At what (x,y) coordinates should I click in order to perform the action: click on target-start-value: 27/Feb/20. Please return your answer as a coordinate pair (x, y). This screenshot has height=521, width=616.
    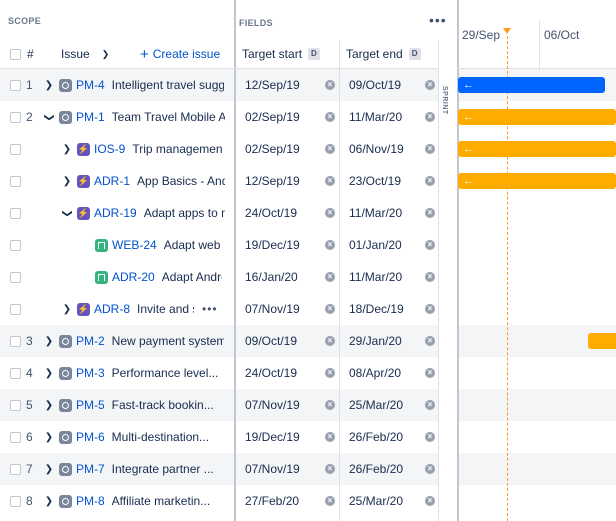
    Looking at the image, I should click on (272, 501).